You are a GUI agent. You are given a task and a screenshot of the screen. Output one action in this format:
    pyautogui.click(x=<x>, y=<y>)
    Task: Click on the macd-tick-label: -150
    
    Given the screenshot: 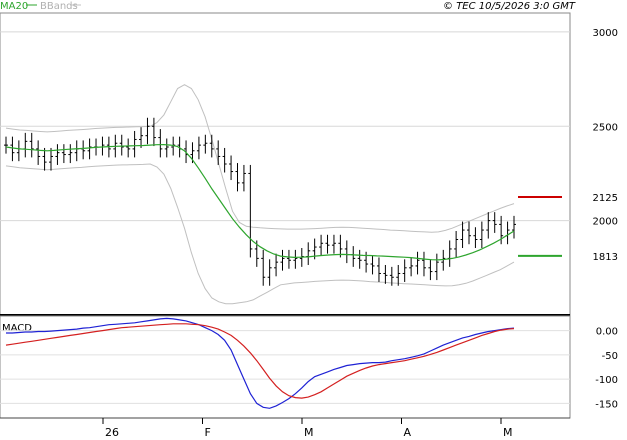 What is the action you would take?
    pyautogui.click(x=606, y=404)
    